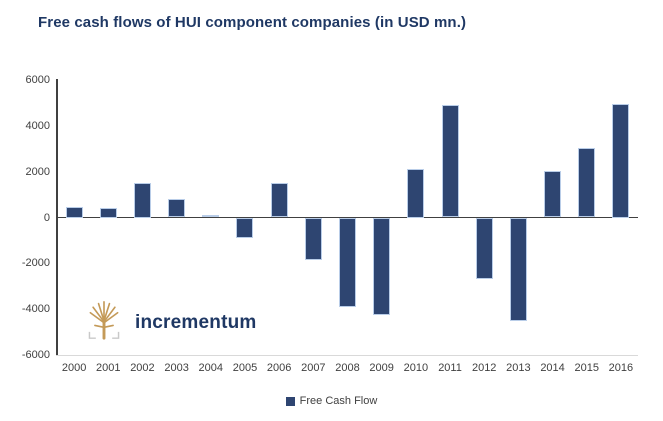  I want to click on y-tick-label: 2000, so click(37, 171).